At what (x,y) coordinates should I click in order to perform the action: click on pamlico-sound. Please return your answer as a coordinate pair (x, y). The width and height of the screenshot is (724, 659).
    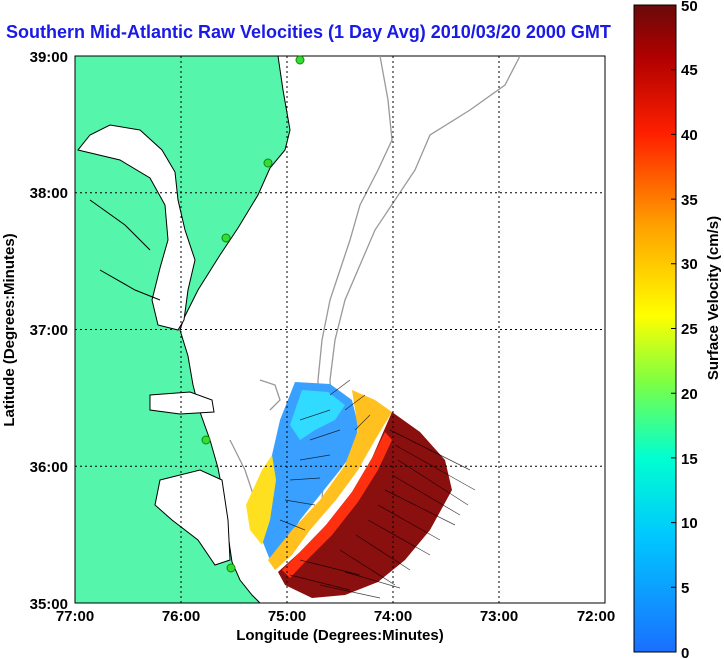
    Looking at the image, I should click on (192, 517).